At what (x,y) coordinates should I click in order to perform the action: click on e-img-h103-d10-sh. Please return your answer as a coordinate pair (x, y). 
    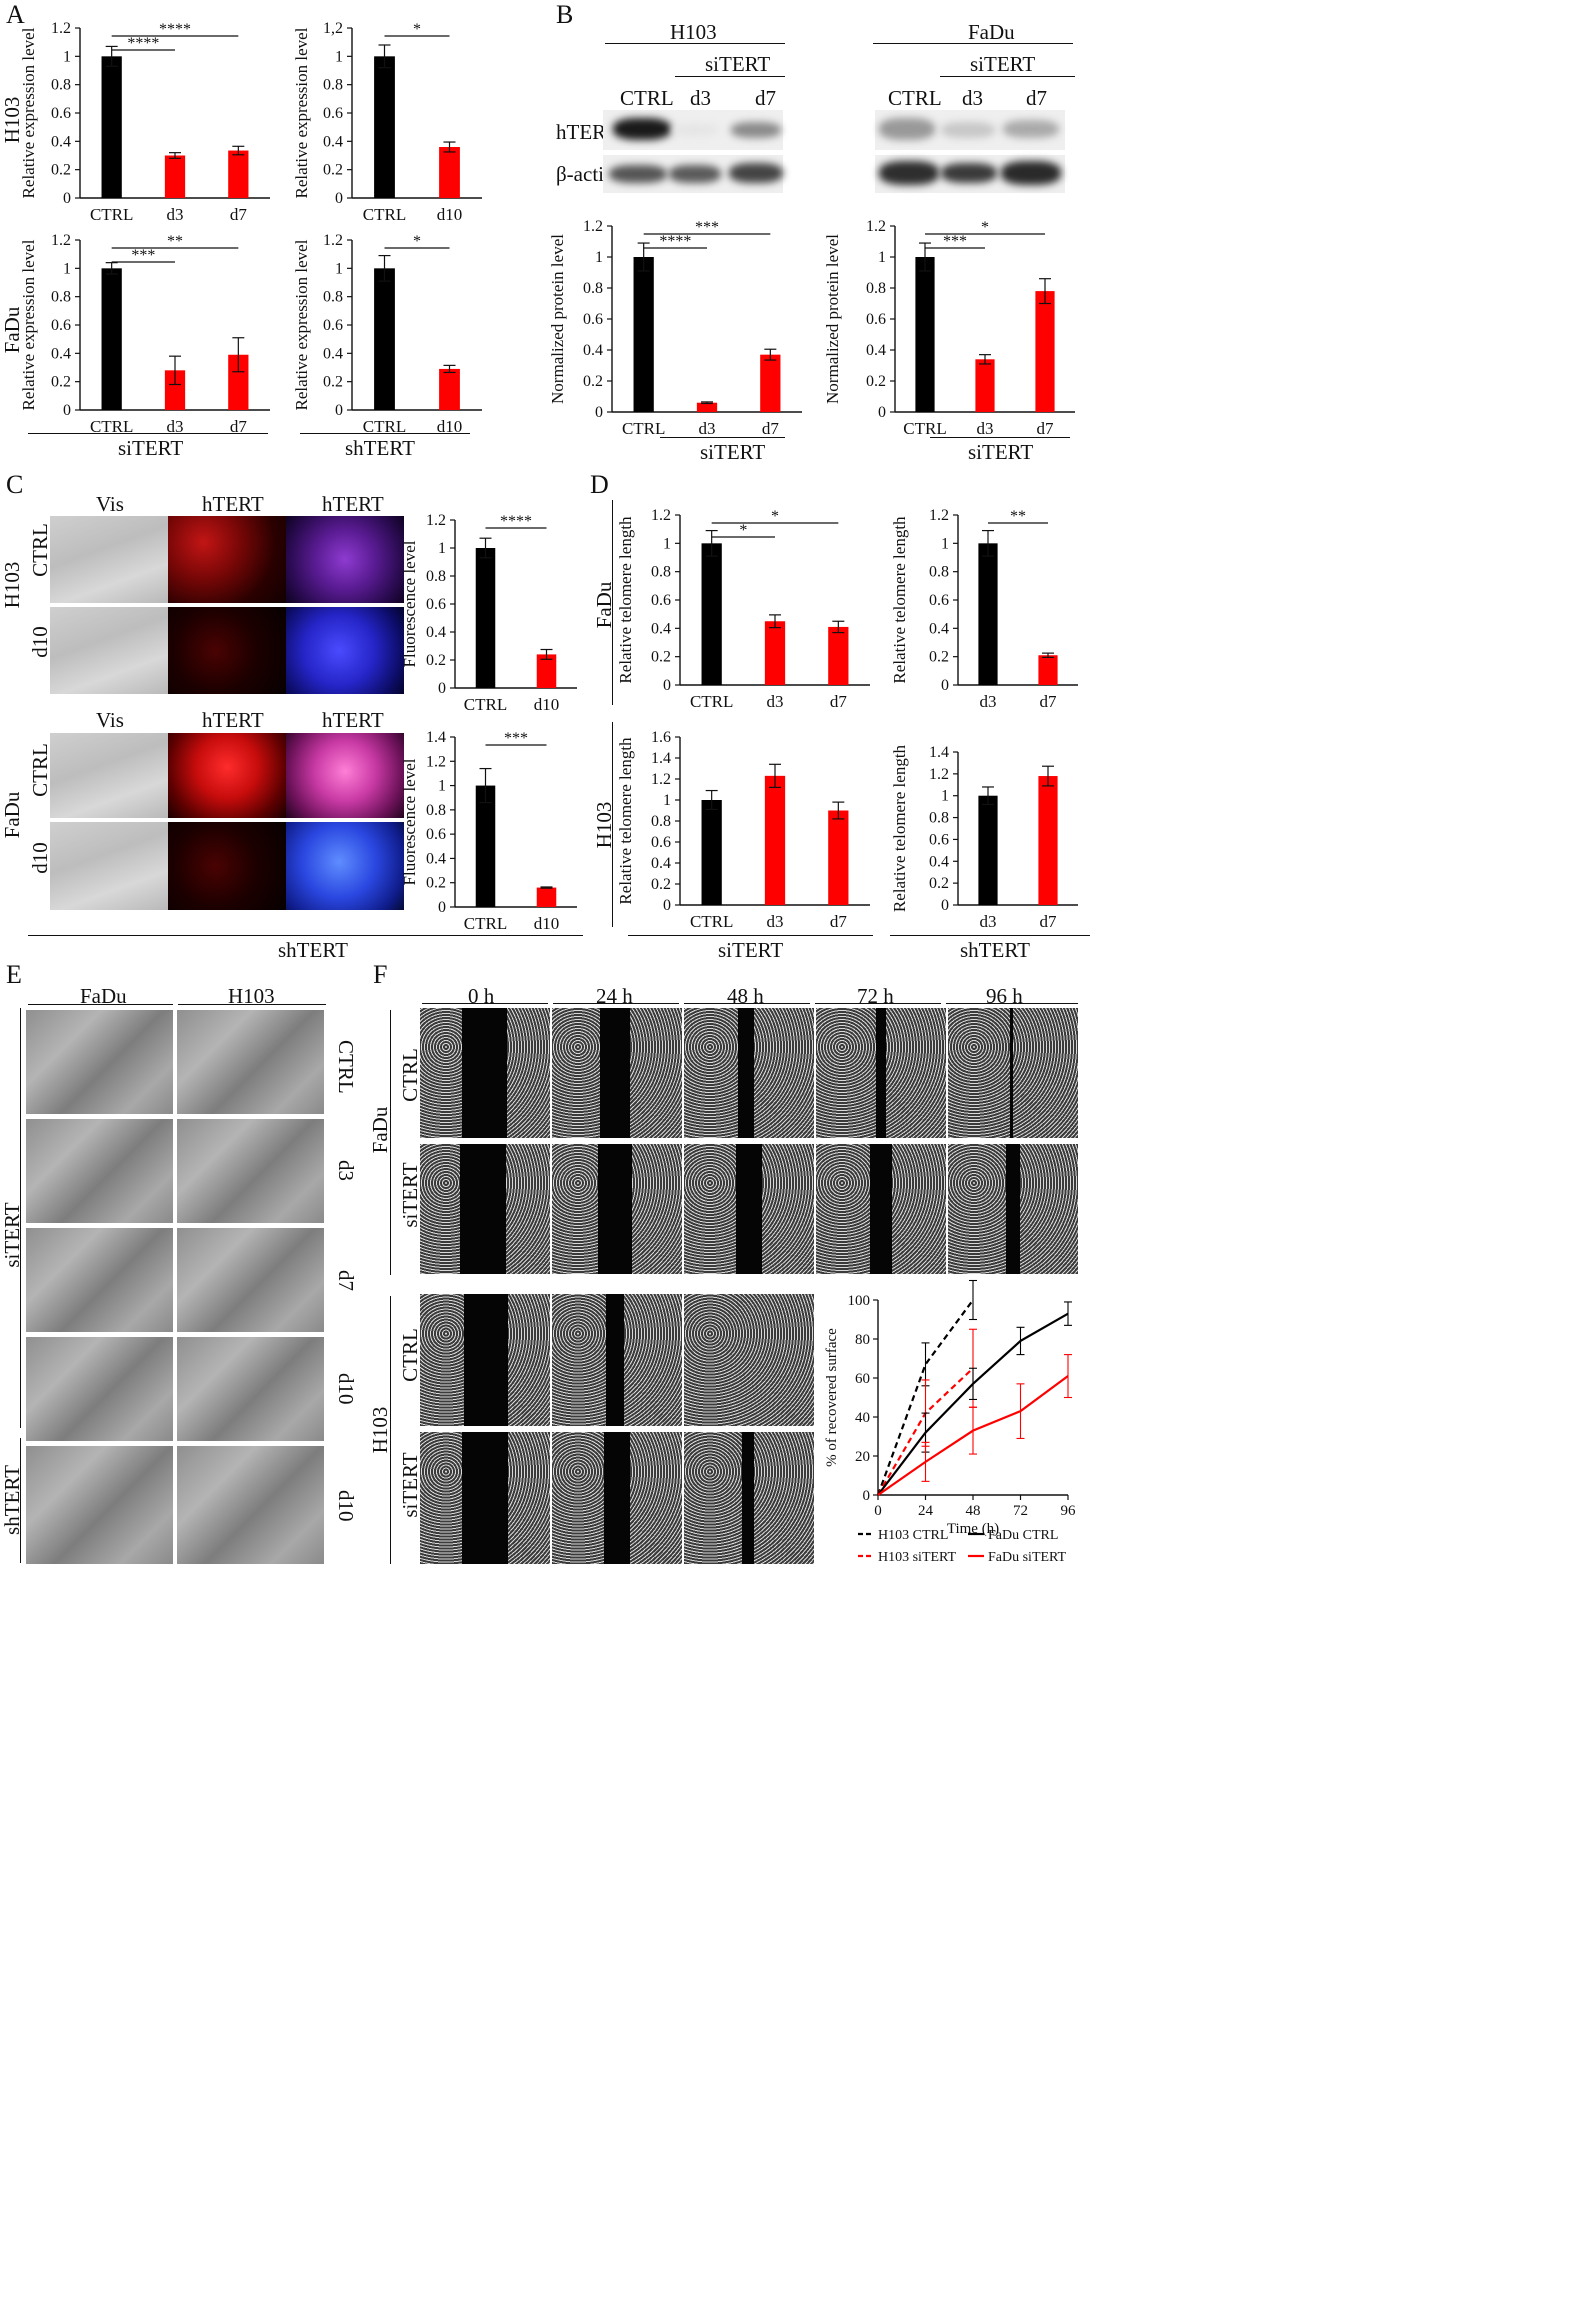
    Looking at the image, I should click on (250, 1505).